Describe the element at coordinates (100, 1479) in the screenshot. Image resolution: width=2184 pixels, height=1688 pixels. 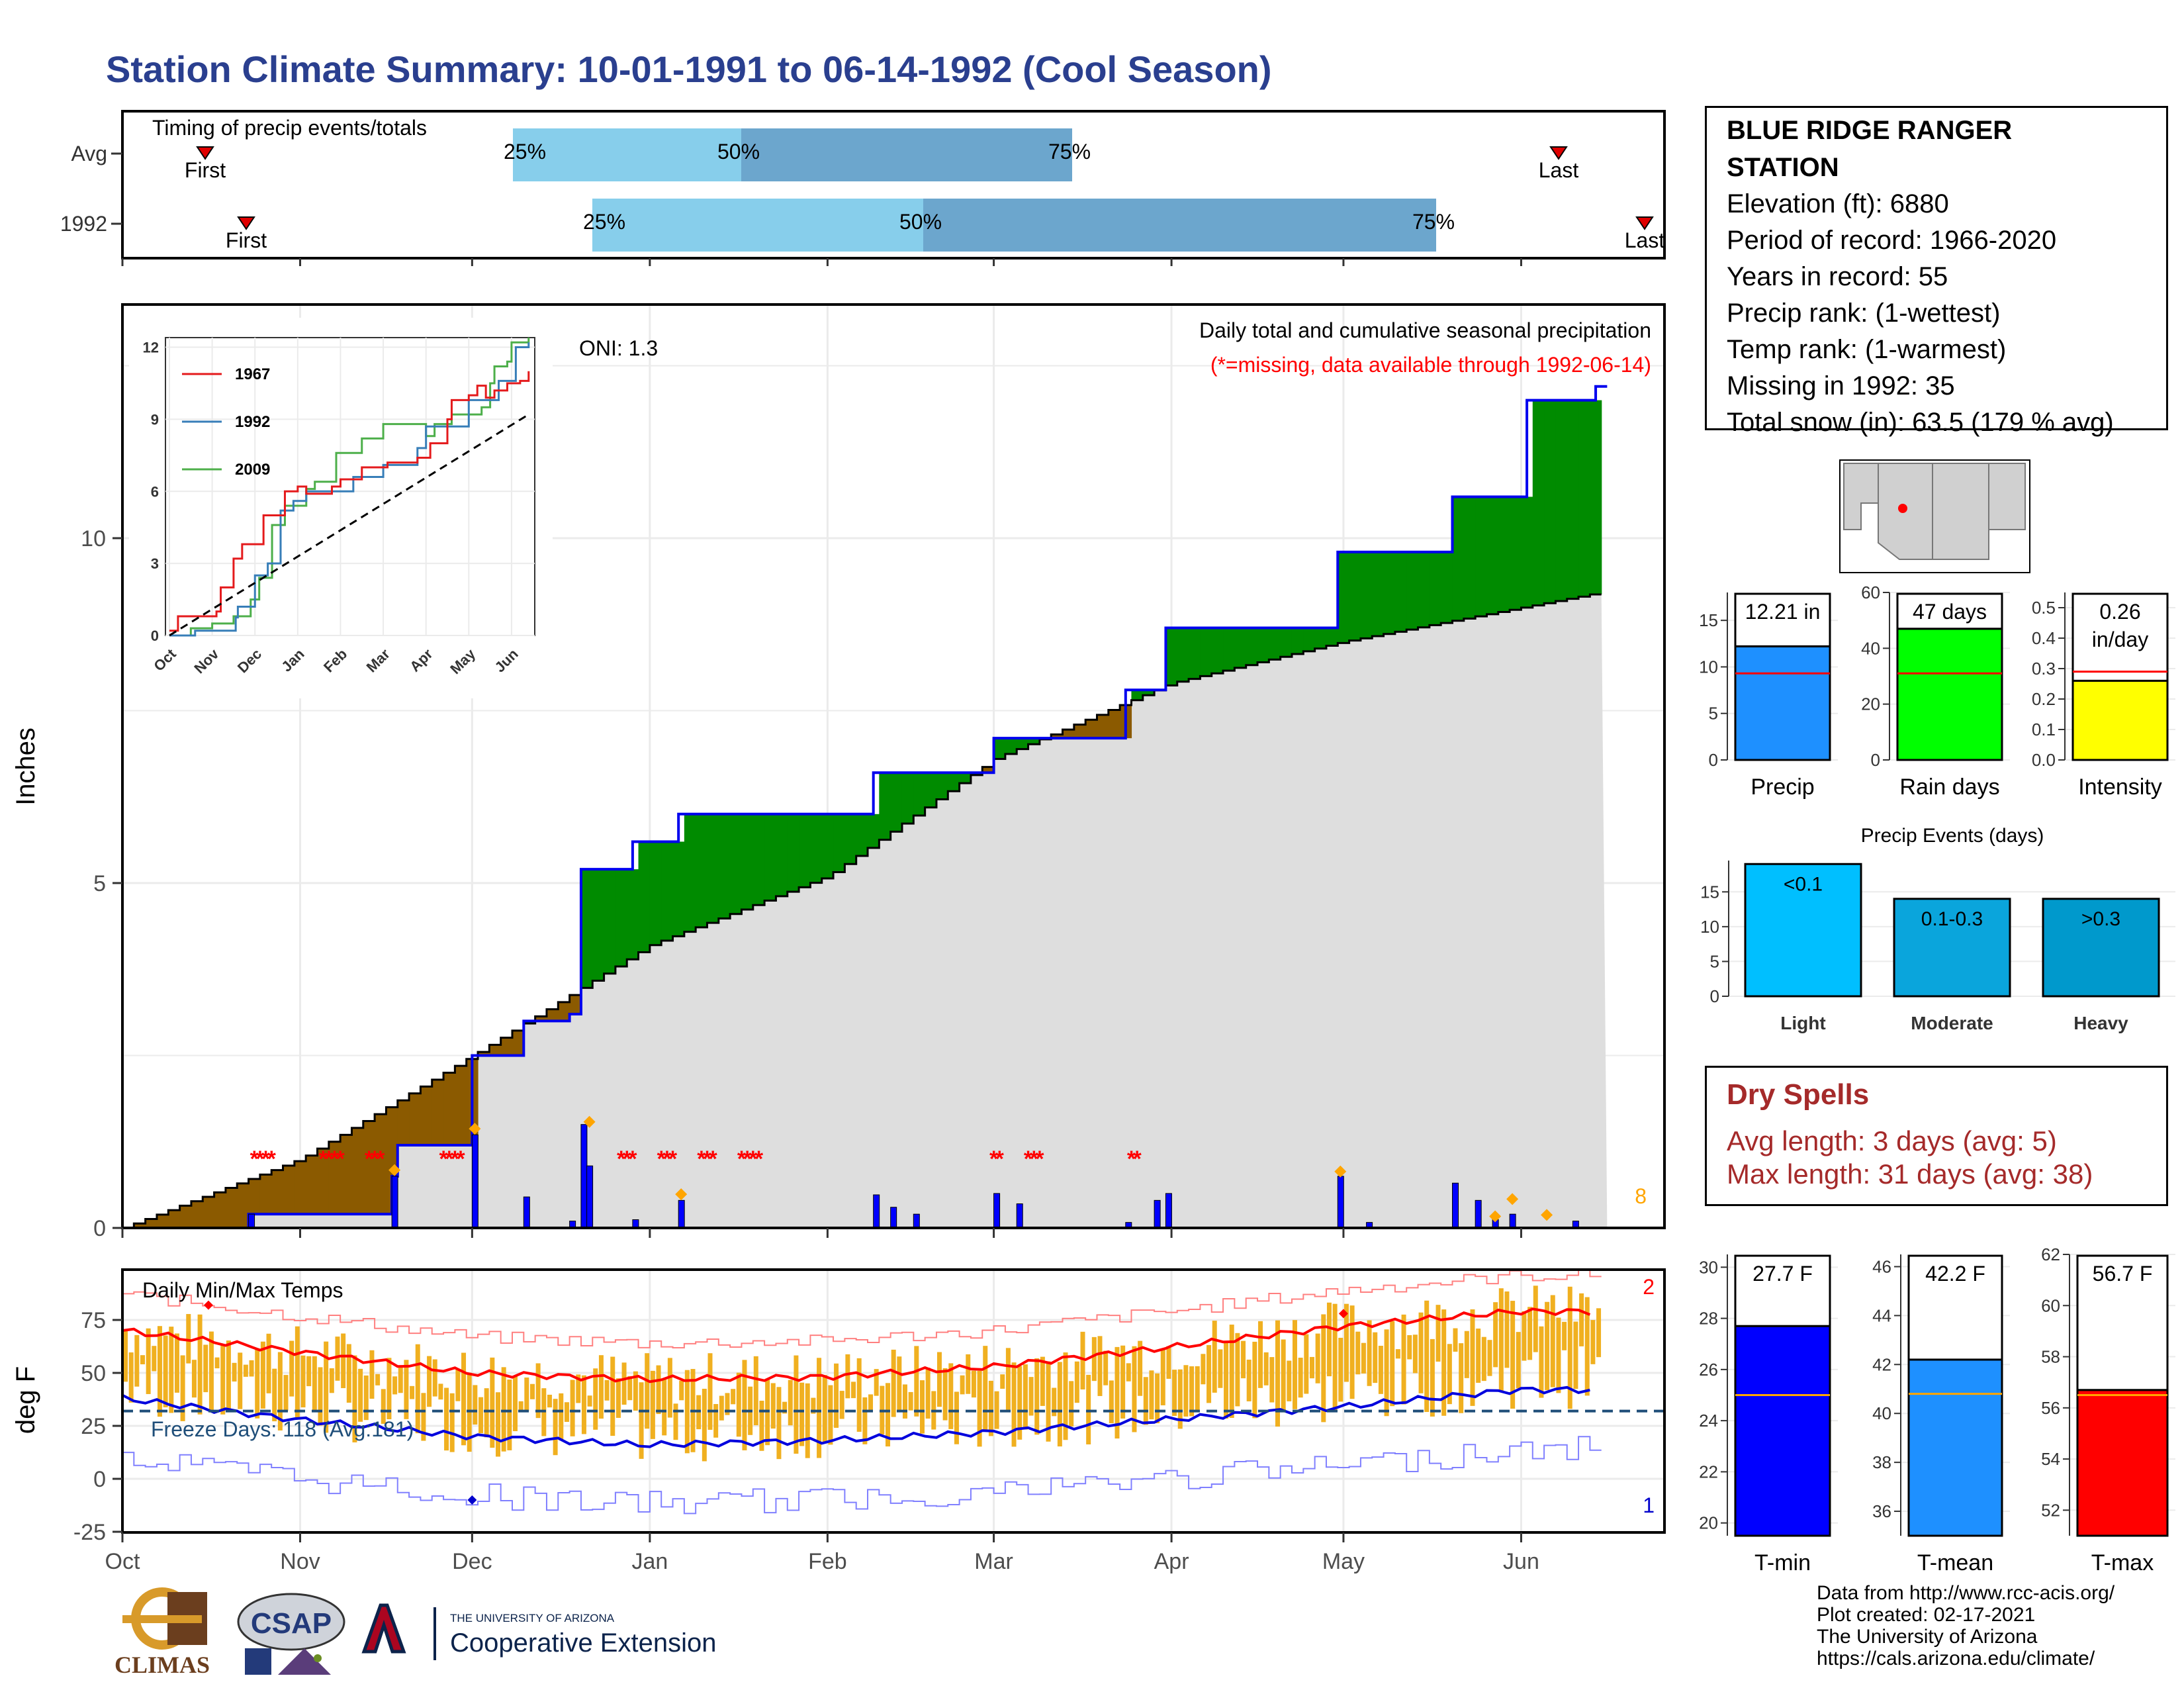
I see `temp-y-tick-label: 0` at that location.